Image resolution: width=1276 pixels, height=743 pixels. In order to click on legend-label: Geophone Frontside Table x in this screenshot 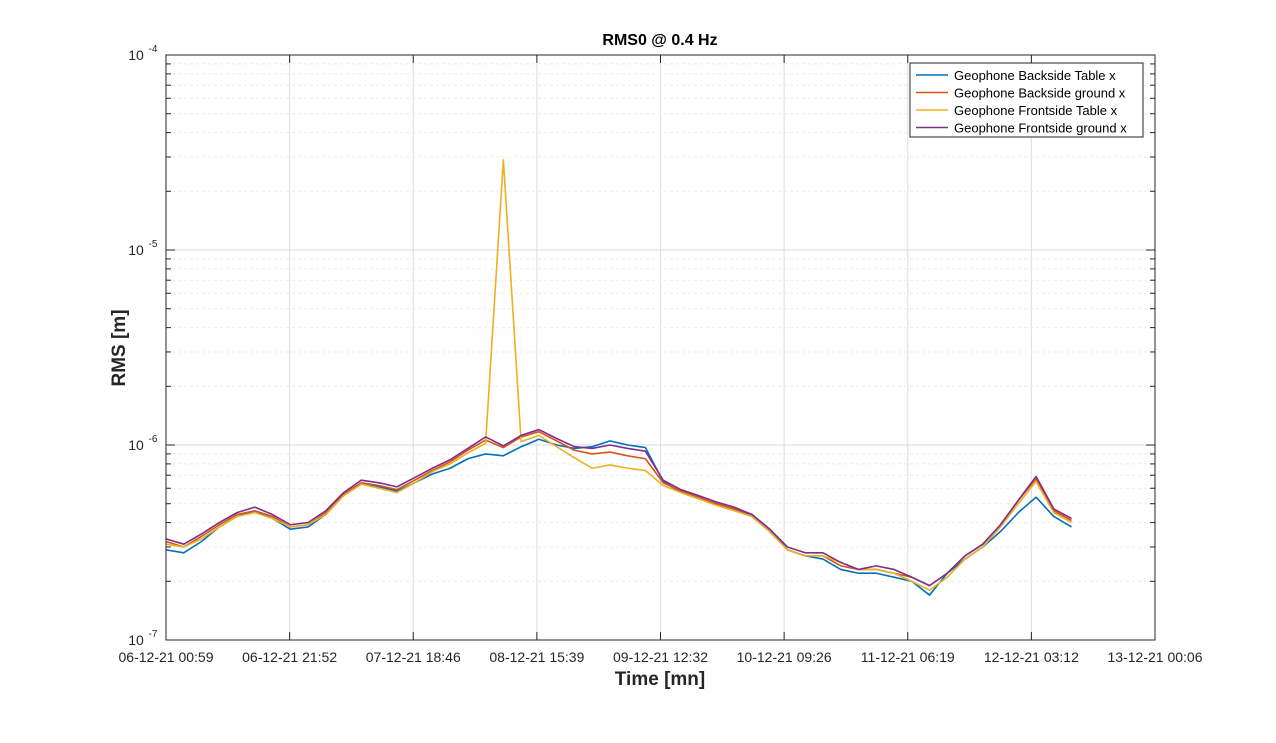, I will do `click(1036, 110)`.